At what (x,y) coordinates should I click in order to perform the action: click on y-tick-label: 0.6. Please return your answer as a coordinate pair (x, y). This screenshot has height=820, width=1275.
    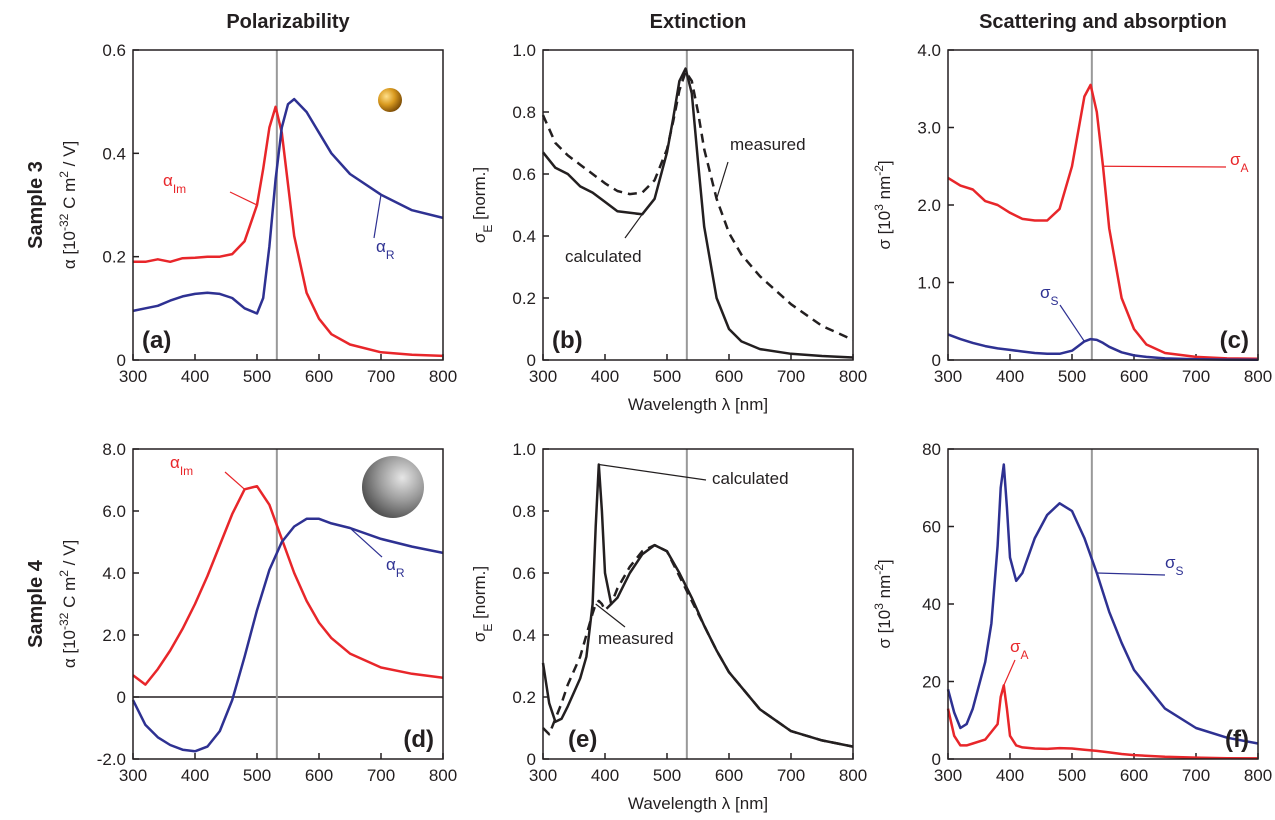
    Looking at the image, I should click on (524, 174).